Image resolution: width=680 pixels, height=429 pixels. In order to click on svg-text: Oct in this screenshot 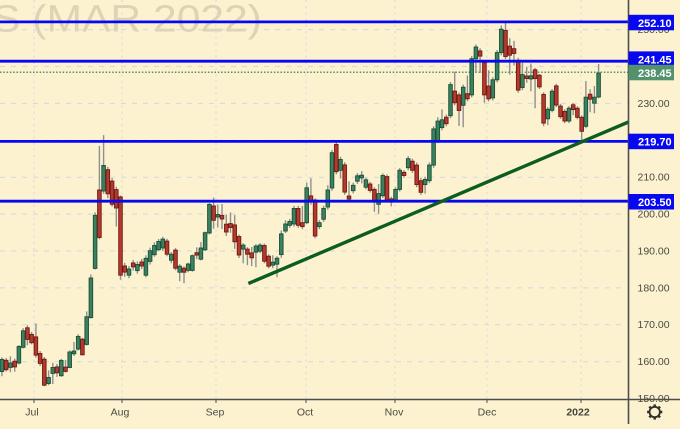, I will do `click(305, 413)`.